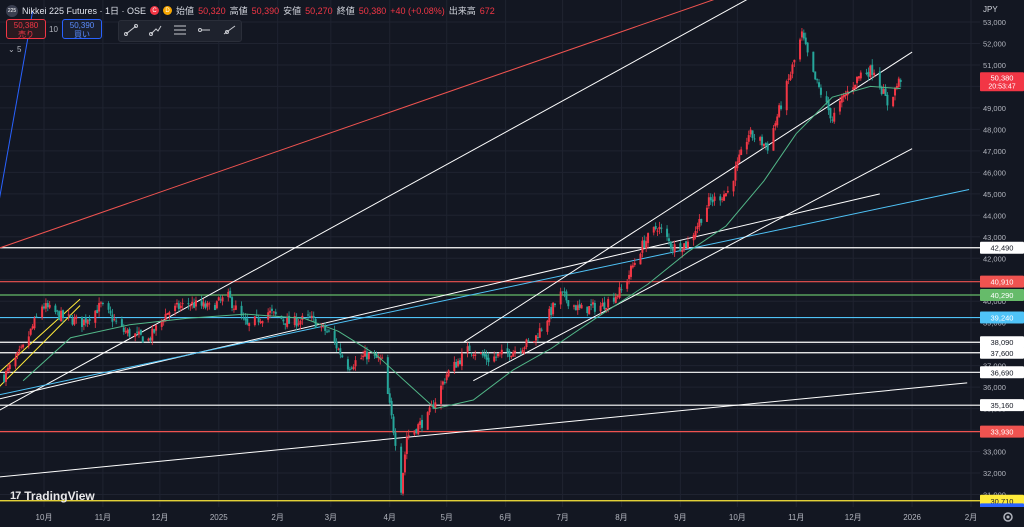 The height and width of the screenshot is (527, 1024). I want to click on sell-button: 50,380 売り, so click(26, 29).